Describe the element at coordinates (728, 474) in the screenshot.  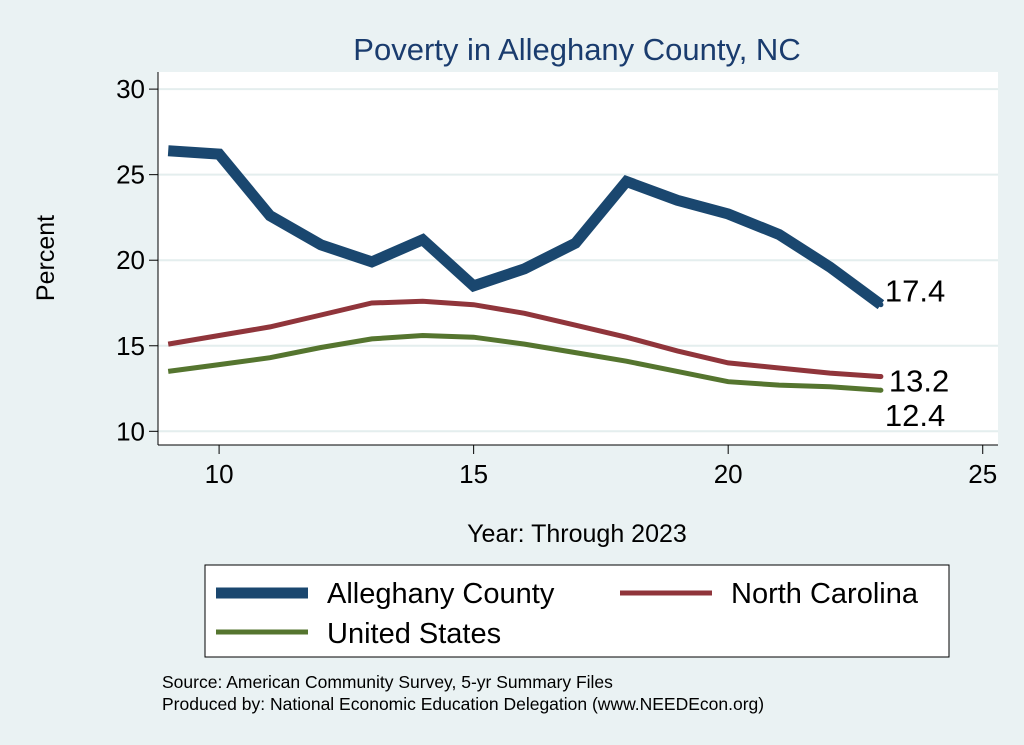
I see `x-tick-label: 20` at that location.